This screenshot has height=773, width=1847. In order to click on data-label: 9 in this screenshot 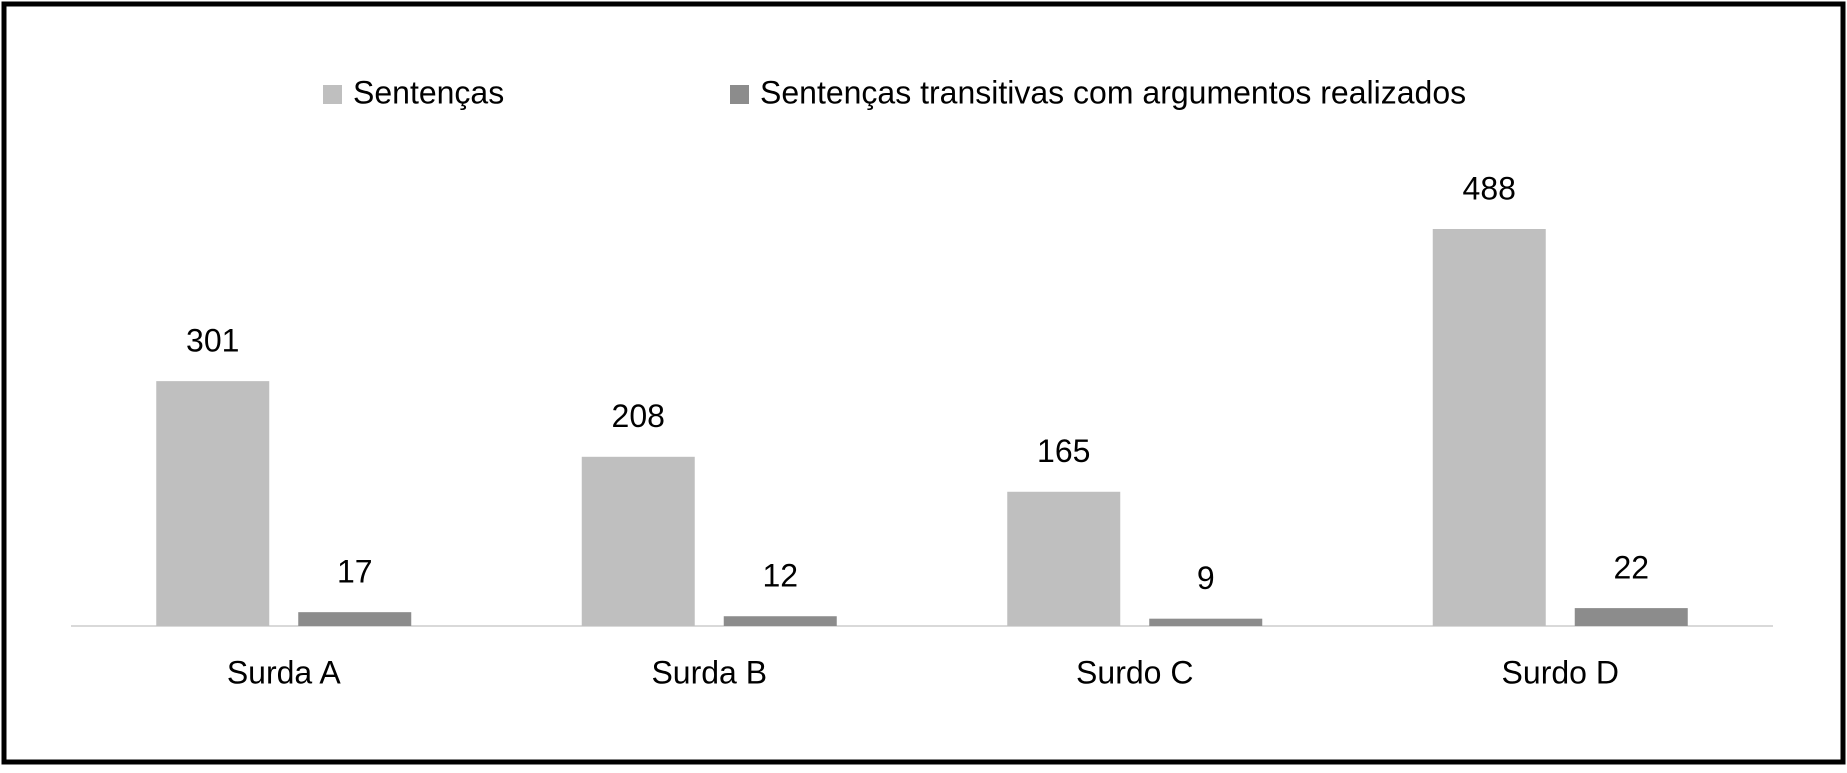, I will do `click(1206, 578)`.